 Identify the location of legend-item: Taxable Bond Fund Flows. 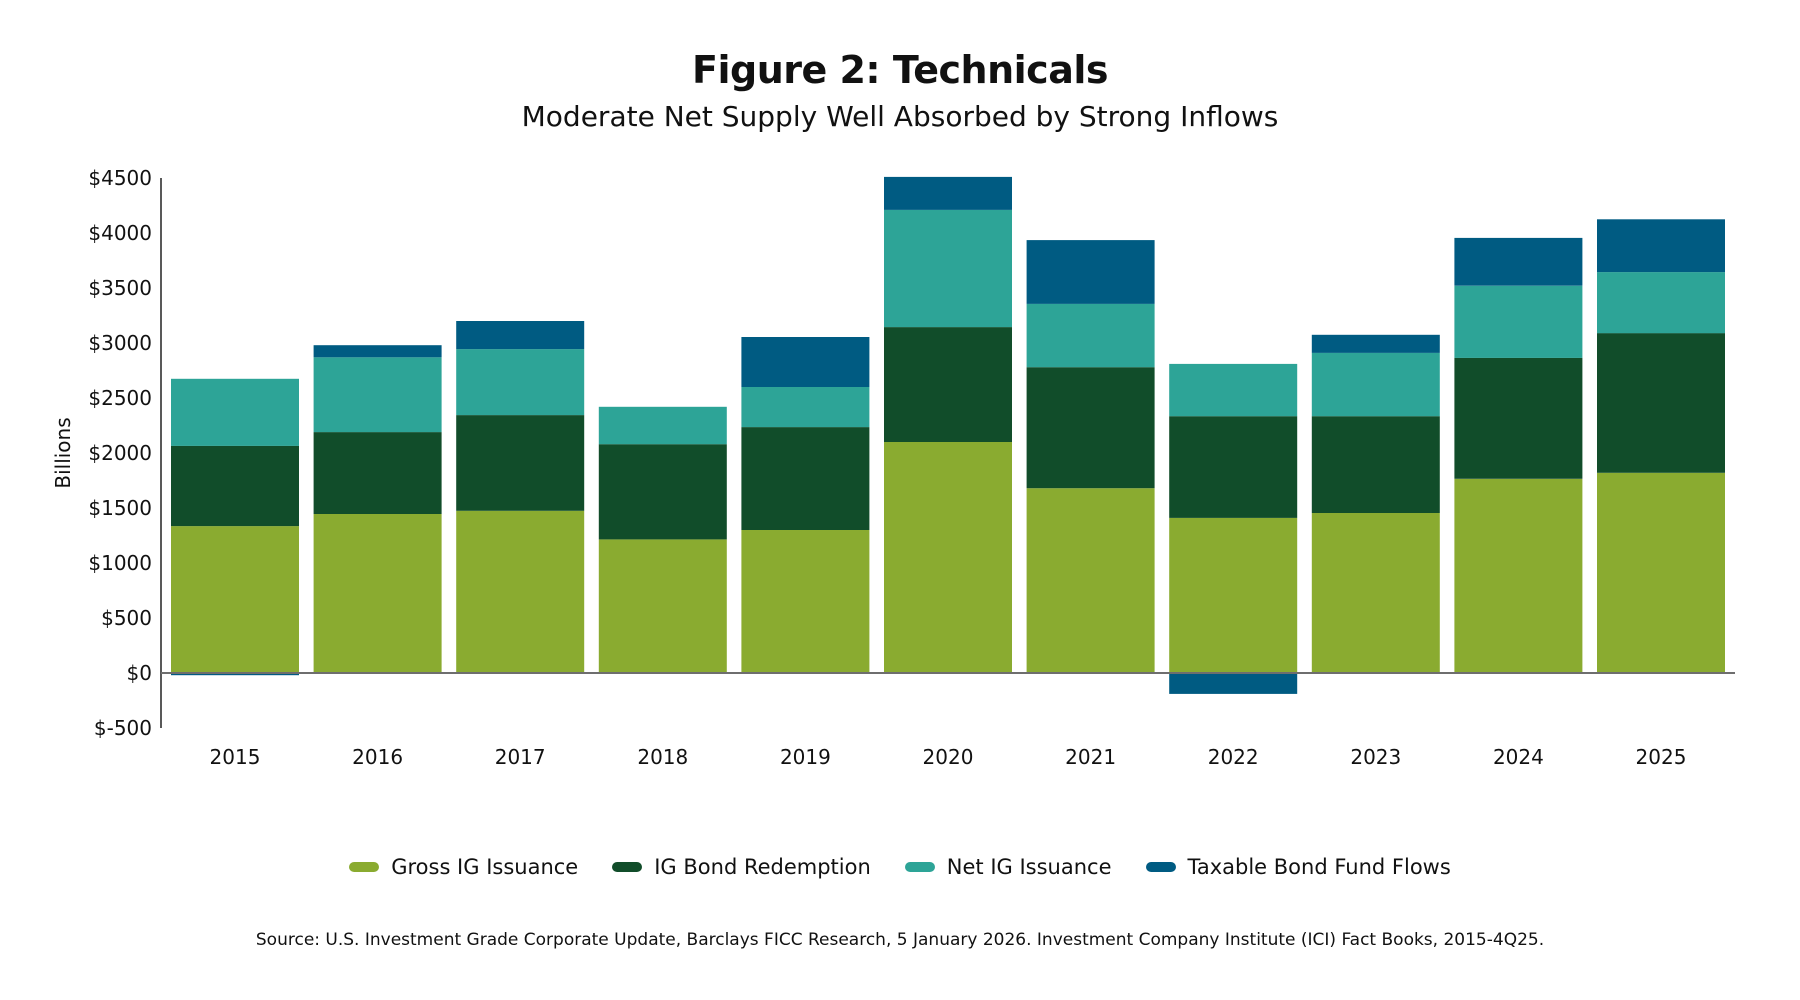
(1298, 867).